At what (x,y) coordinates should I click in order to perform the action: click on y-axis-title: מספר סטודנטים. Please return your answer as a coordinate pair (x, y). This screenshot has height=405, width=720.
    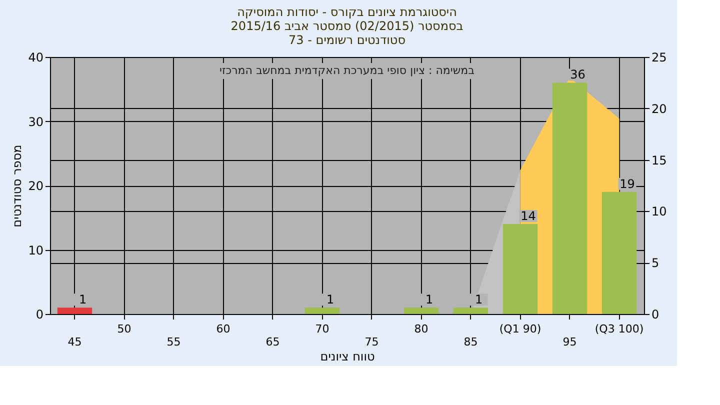
    Looking at the image, I should click on (17, 186).